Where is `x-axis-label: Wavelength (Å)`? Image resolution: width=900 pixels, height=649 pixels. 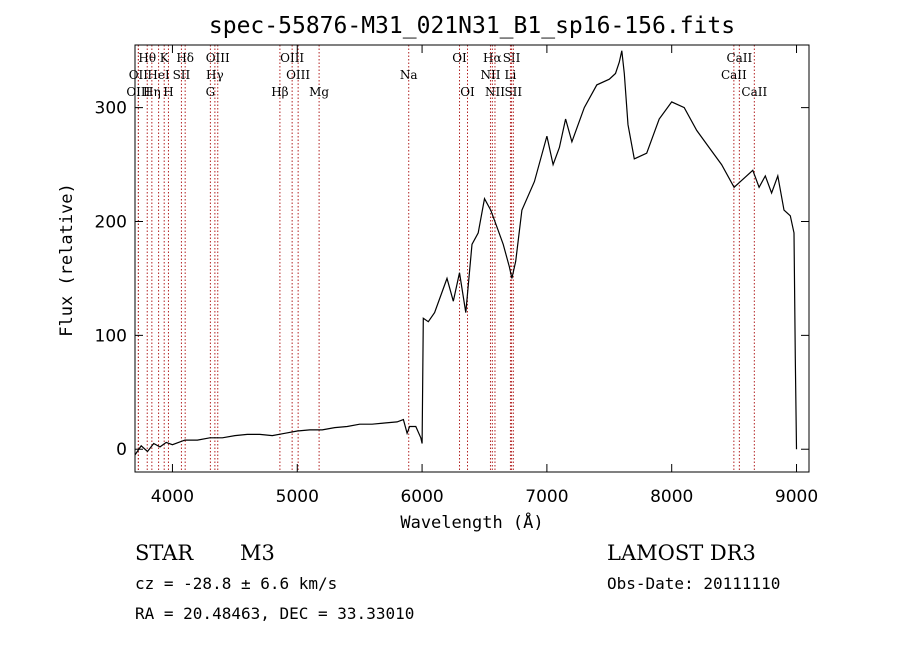 x-axis-label: Wavelength (Å) is located at coordinates (471, 522).